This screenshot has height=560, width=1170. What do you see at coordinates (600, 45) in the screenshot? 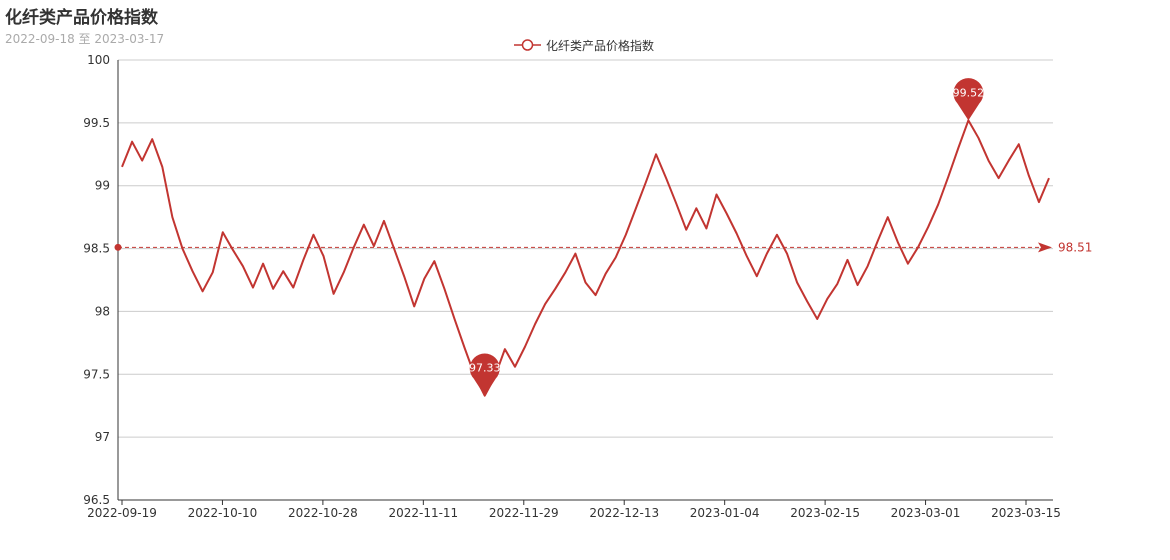
I see `legend-label: 化纤类产品价格指数` at bounding box center [600, 45].